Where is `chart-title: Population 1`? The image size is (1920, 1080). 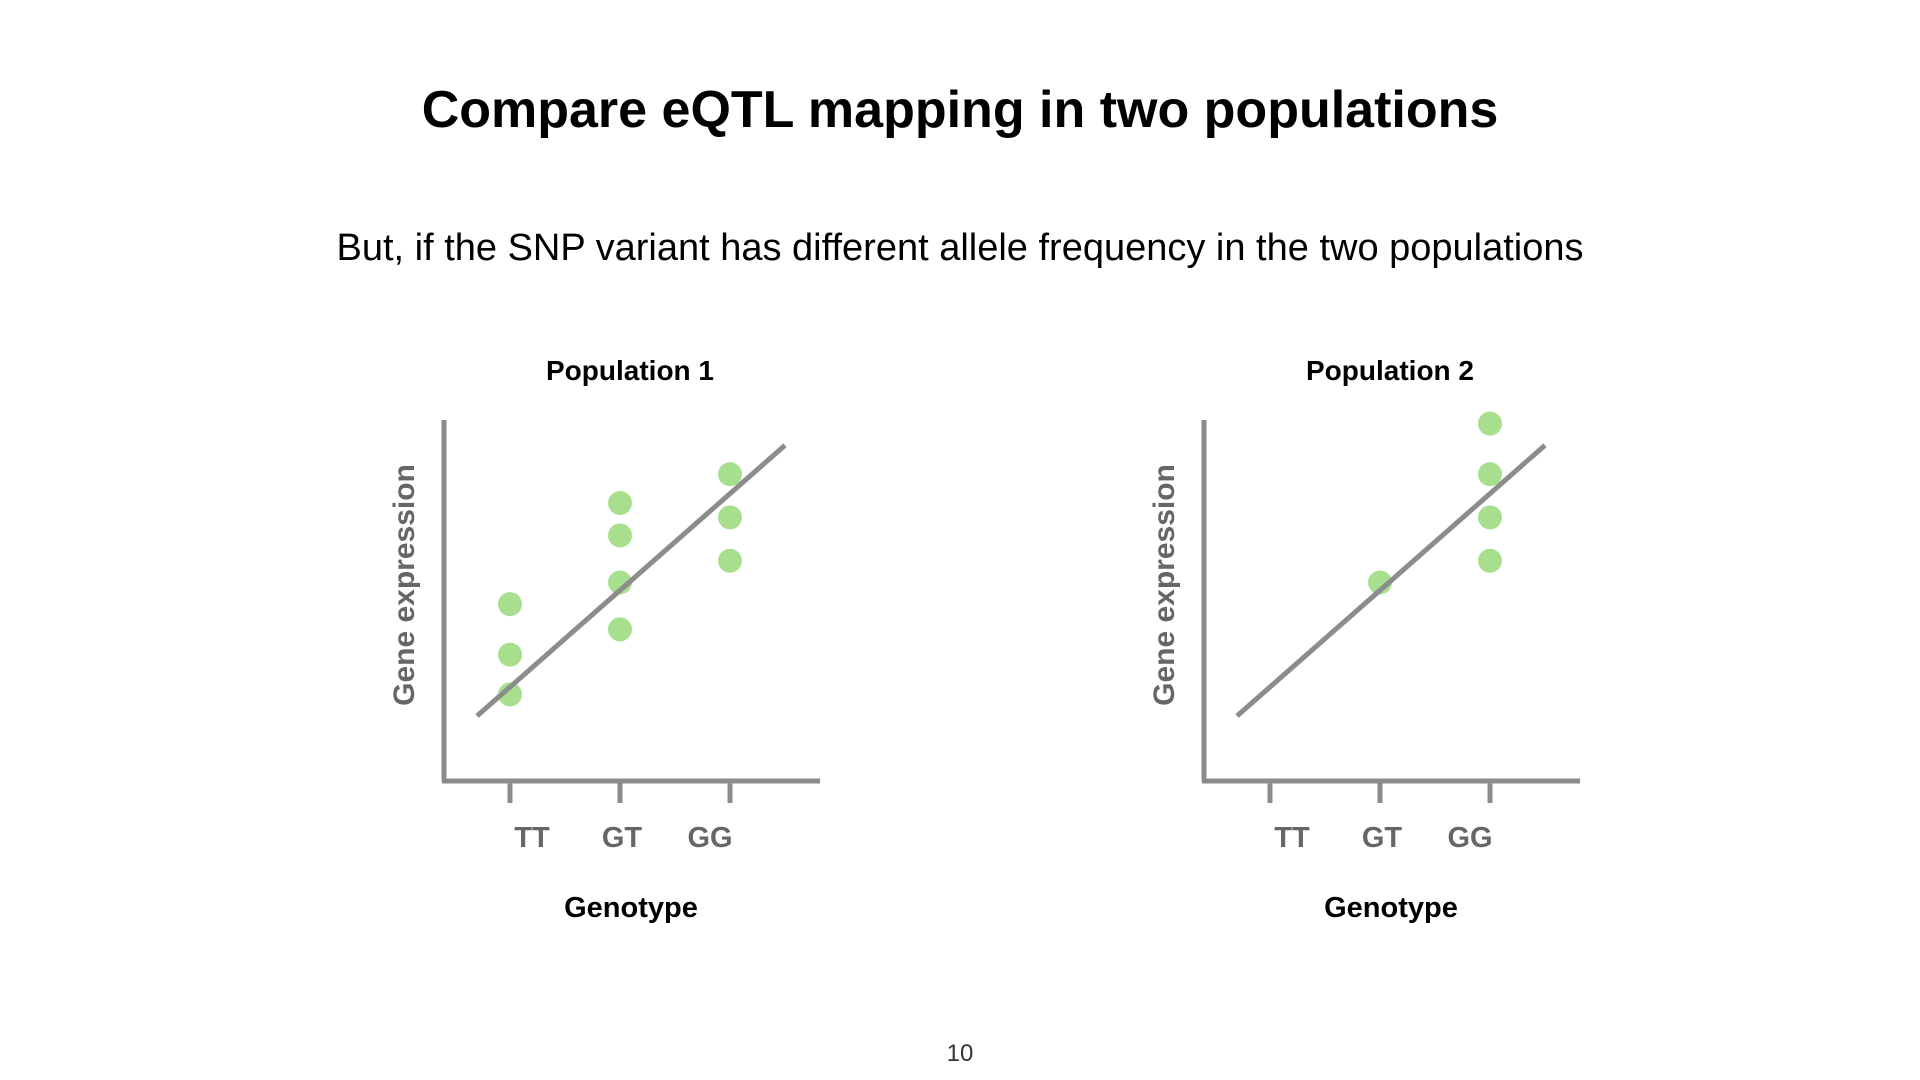
chart-title: Population 1 is located at coordinates (630, 370).